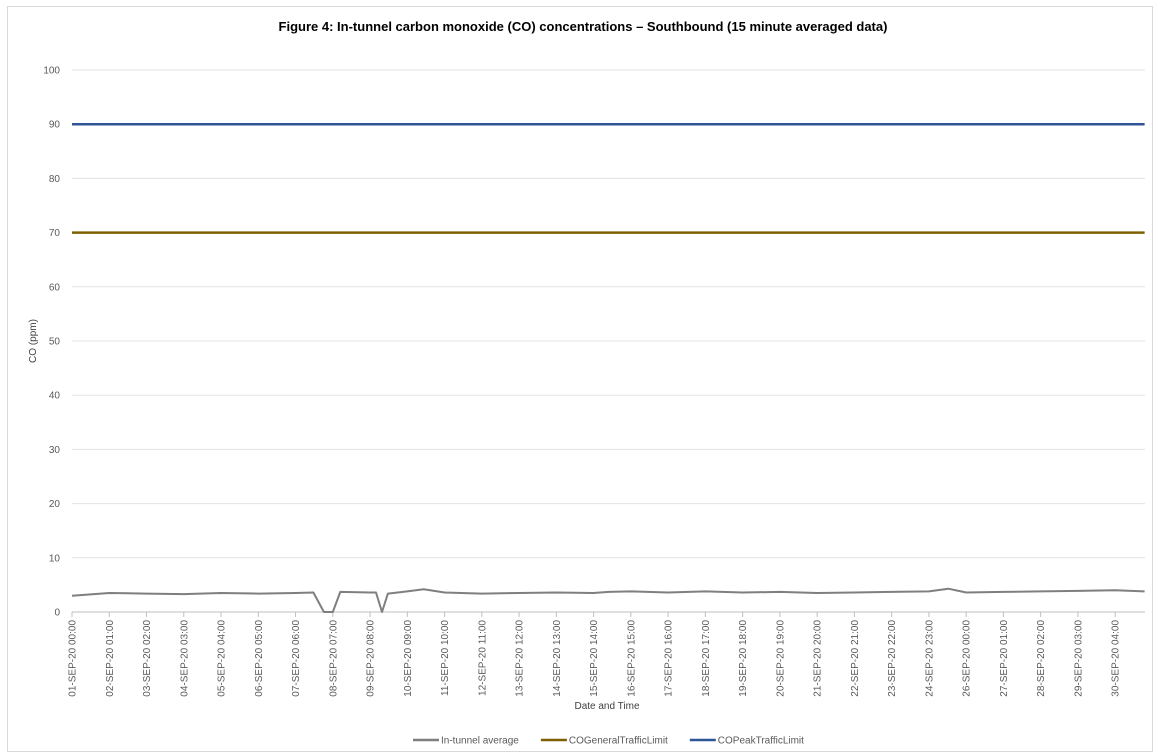 The width and height of the screenshot is (1155, 755). Describe the element at coordinates (445, 658) in the screenshot. I see `x-tick-label: 11-SEP-20 10:00` at that location.